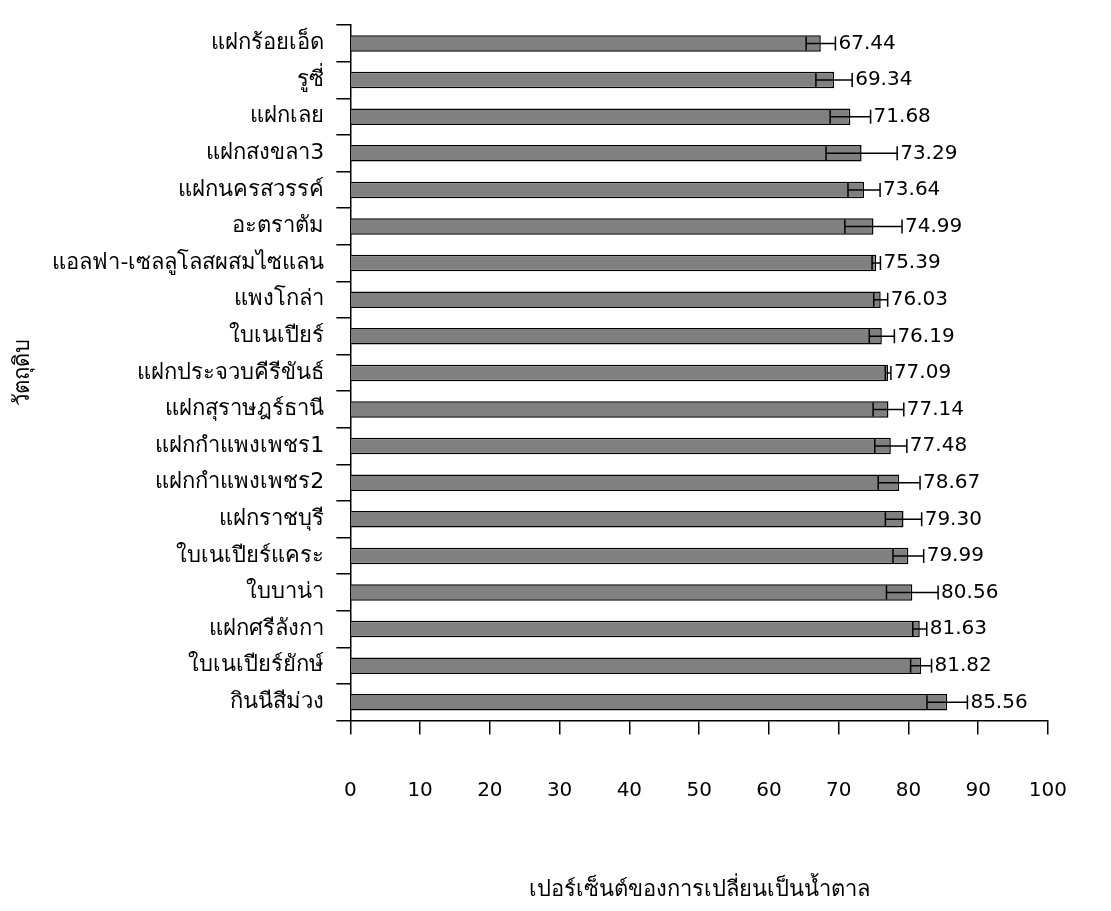 This screenshot has height=911, width=1111. What do you see at coordinates (256, 664) in the screenshot?
I see `y-tick-label: ใบเนเปียร์ยักษ์` at bounding box center [256, 664].